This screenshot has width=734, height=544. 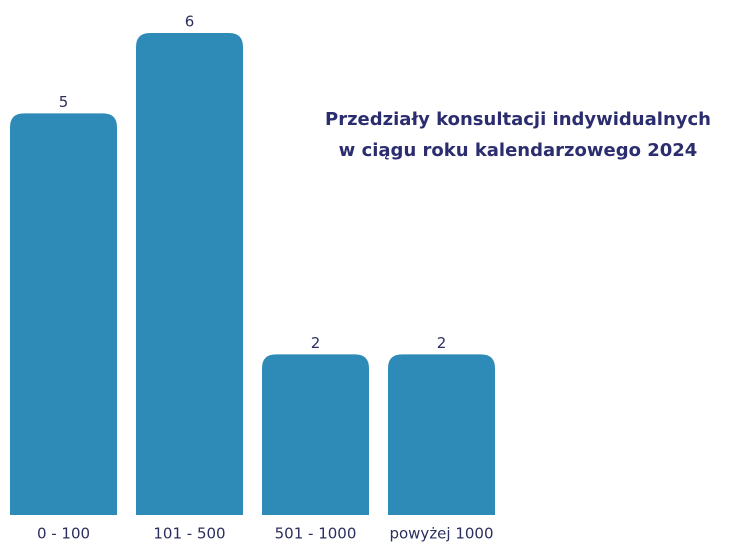 What do you see at coordinates (189, 534) in the screenshot?
I see `x-tick-label: 101 - 500` at bounding box center [189, 534].